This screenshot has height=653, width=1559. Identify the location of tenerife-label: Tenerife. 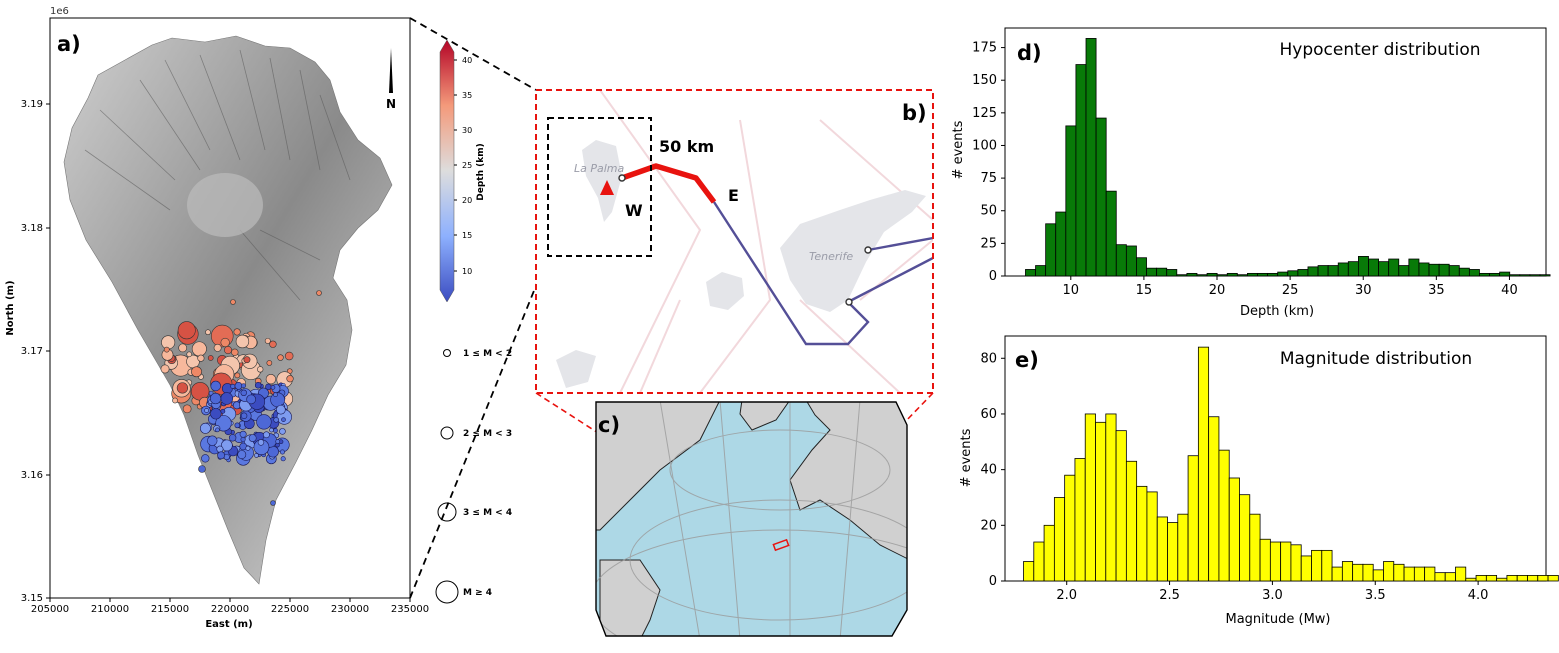
(831, 256).